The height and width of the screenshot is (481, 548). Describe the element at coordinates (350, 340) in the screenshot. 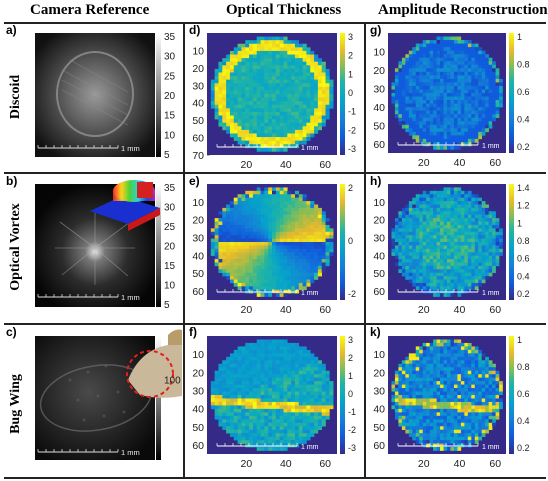

I see `colorbar-tick-label: 3` at that location.